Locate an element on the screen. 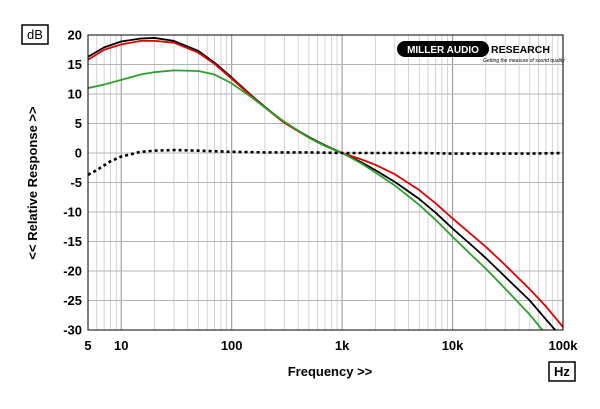  x-tick-label: 5 is located at coordinates (87, 345).